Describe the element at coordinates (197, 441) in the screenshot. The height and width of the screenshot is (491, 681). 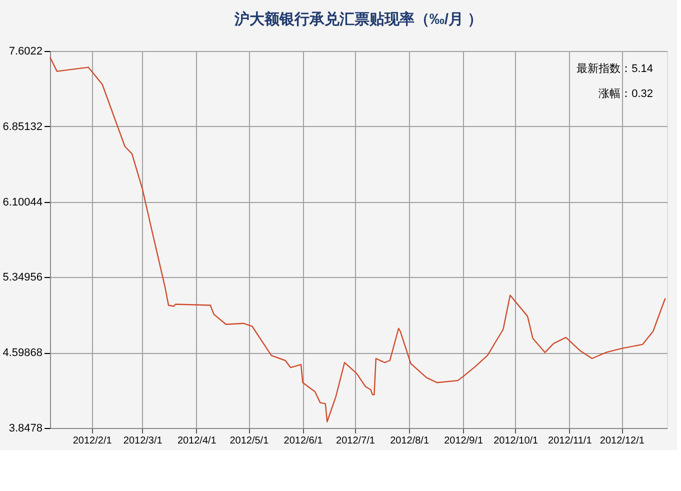
I see `x-tick-label: 2012/4/1` at that location.